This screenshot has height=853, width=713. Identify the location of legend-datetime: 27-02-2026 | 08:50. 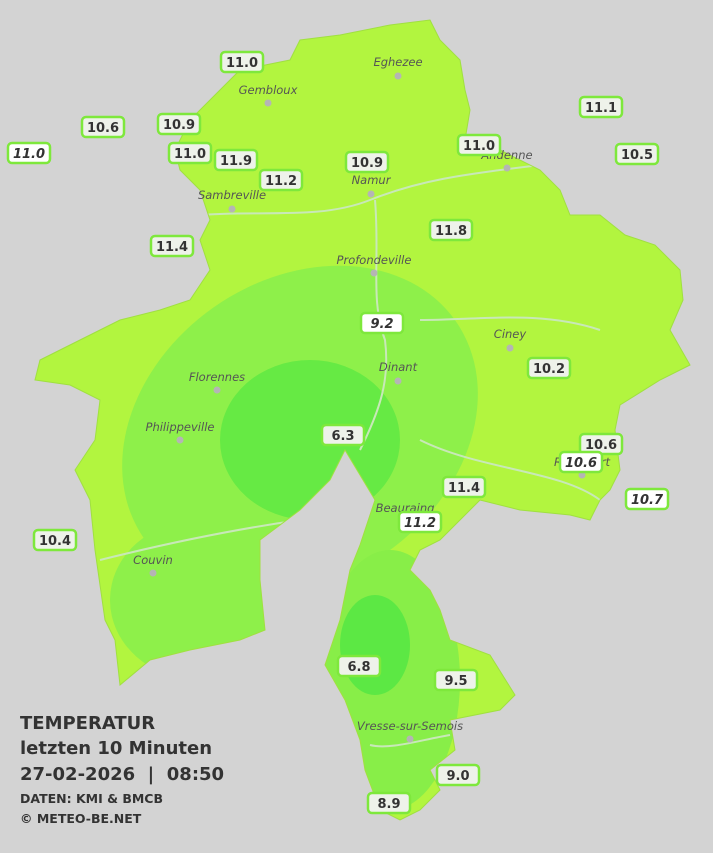
(122, 774).